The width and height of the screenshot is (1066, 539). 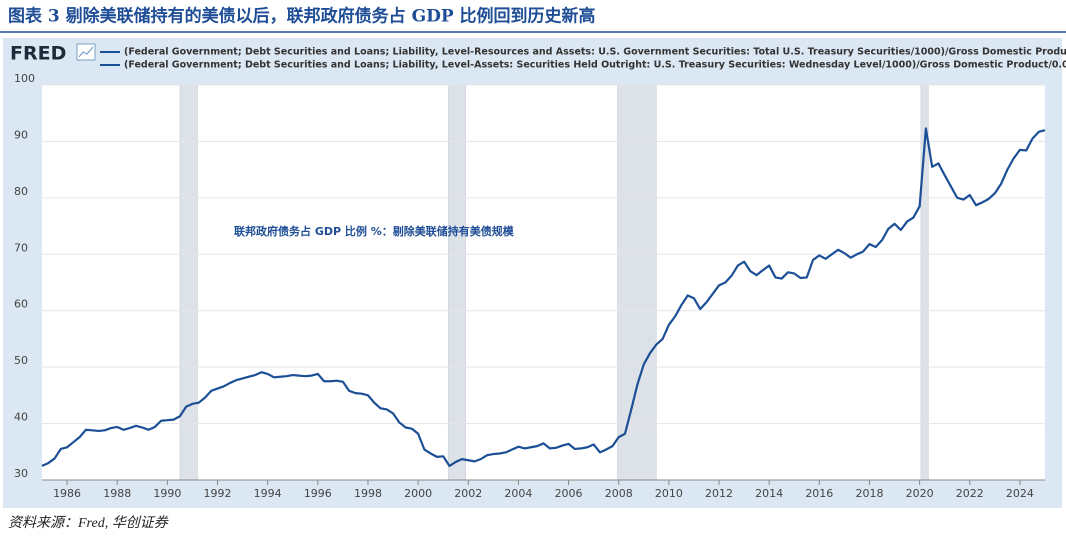 I want to click on x-tick-label: 2006, so click(x=569, y=493).